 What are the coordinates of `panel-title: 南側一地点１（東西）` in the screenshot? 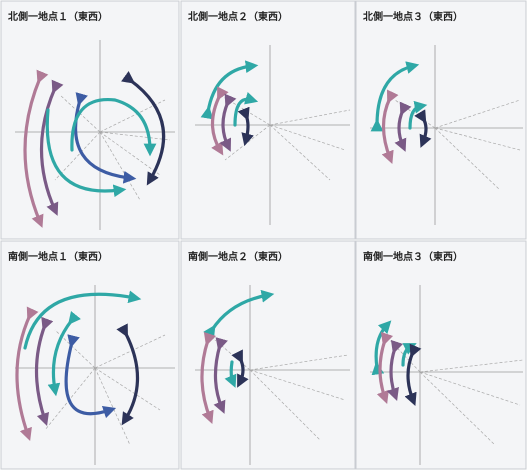 It's located at (58, 256).